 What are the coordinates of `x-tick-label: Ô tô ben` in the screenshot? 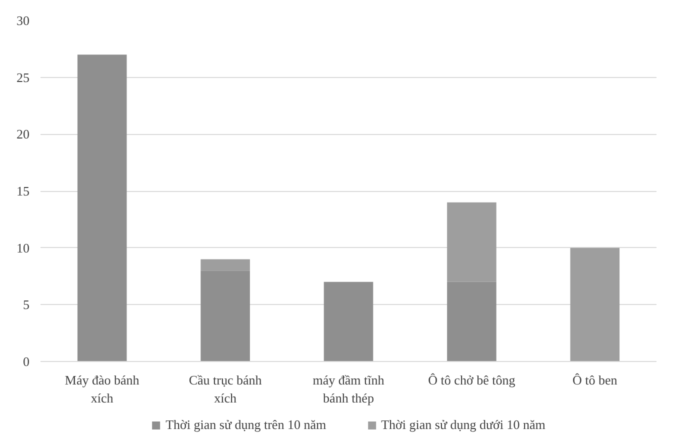 It's located at (595, 380).